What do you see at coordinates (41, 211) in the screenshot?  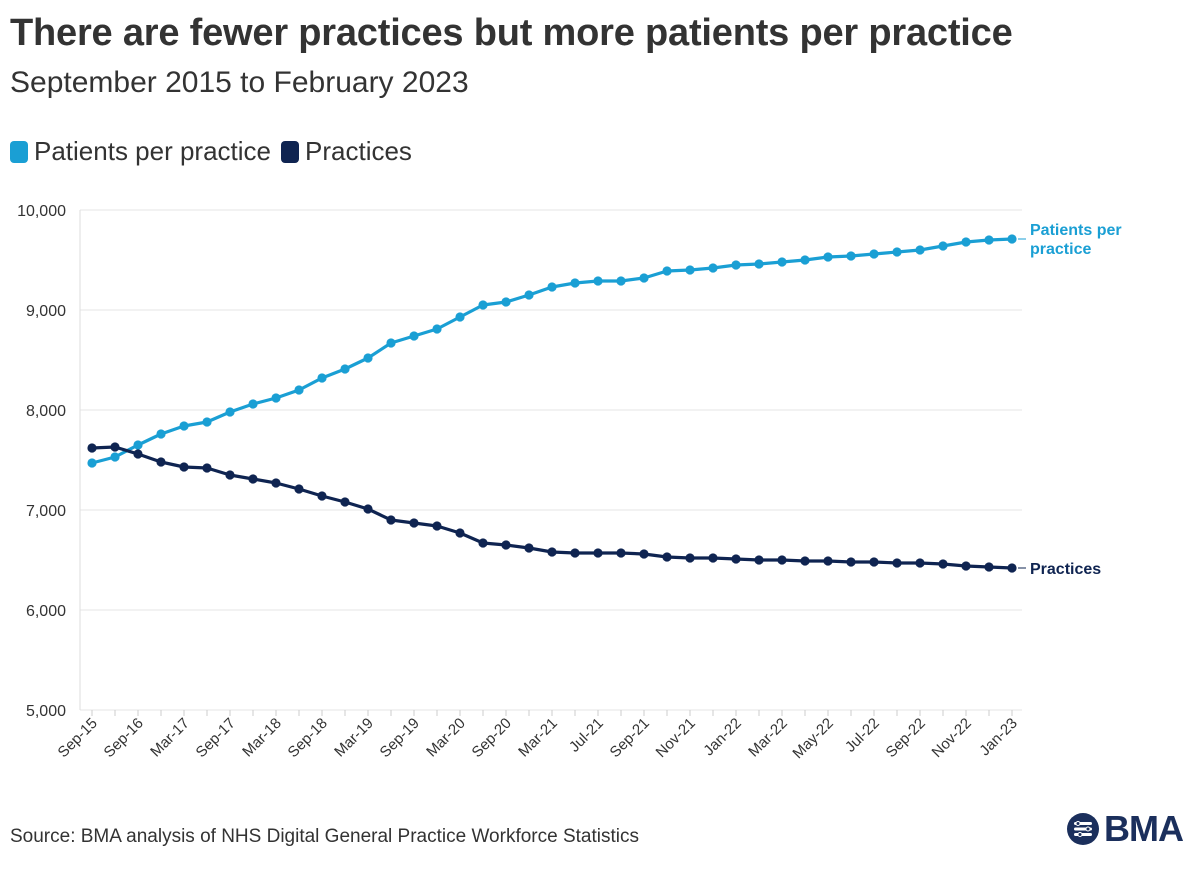 I see `y-tick-label: 10,000` at bounding box center [41, 211].